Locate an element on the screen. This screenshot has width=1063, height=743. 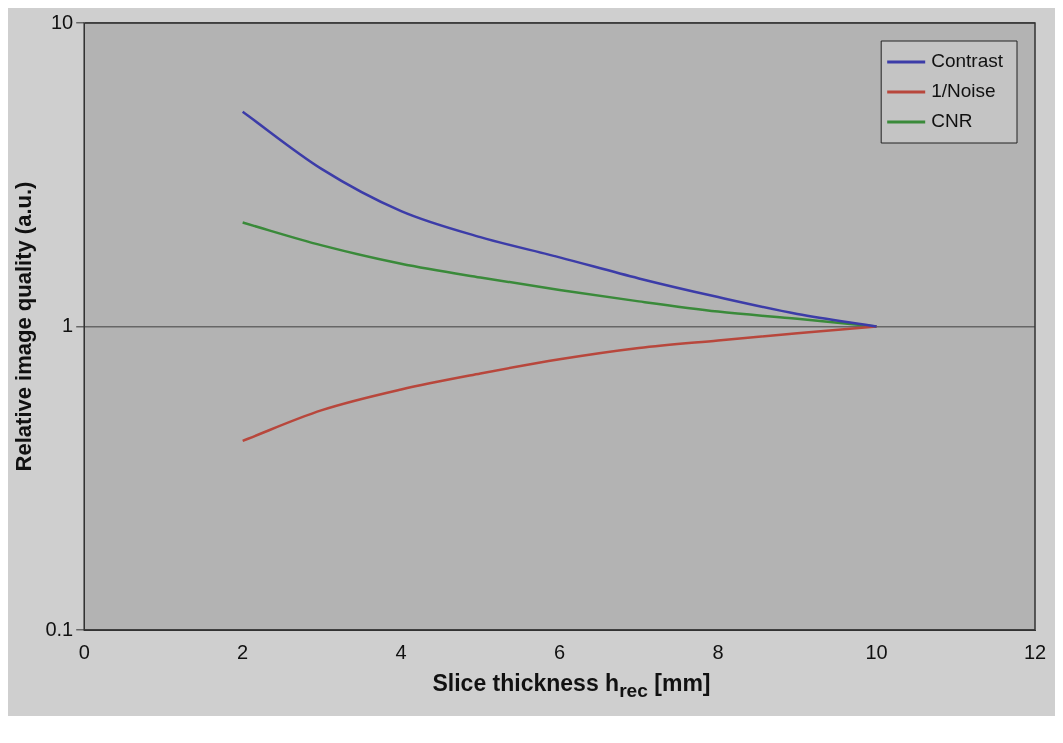
legend-label: CNR is located at coordinates (952, 121).